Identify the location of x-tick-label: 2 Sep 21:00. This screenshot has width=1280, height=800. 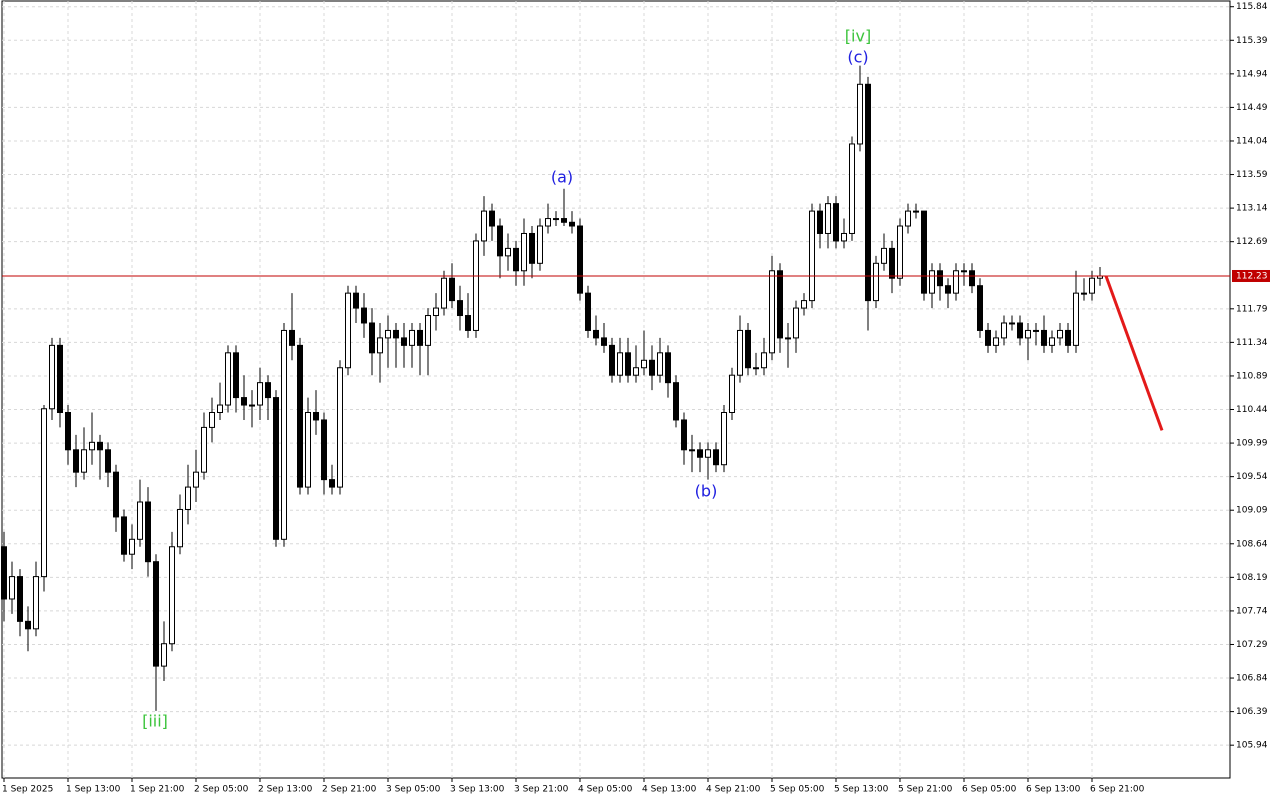
(349, 790).